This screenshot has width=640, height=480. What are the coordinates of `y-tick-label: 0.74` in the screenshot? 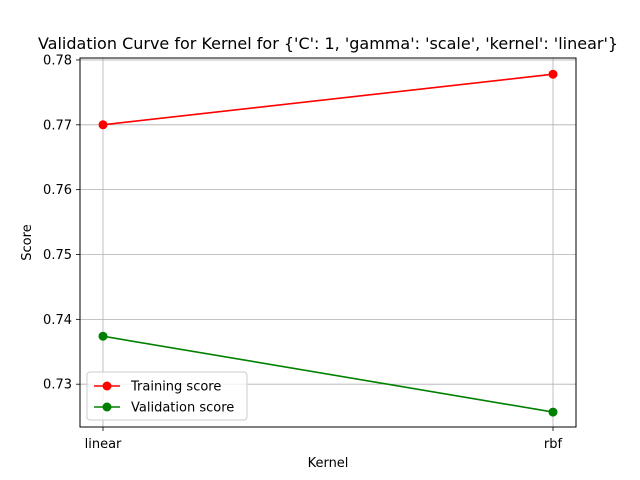 It's located at (57, 320).